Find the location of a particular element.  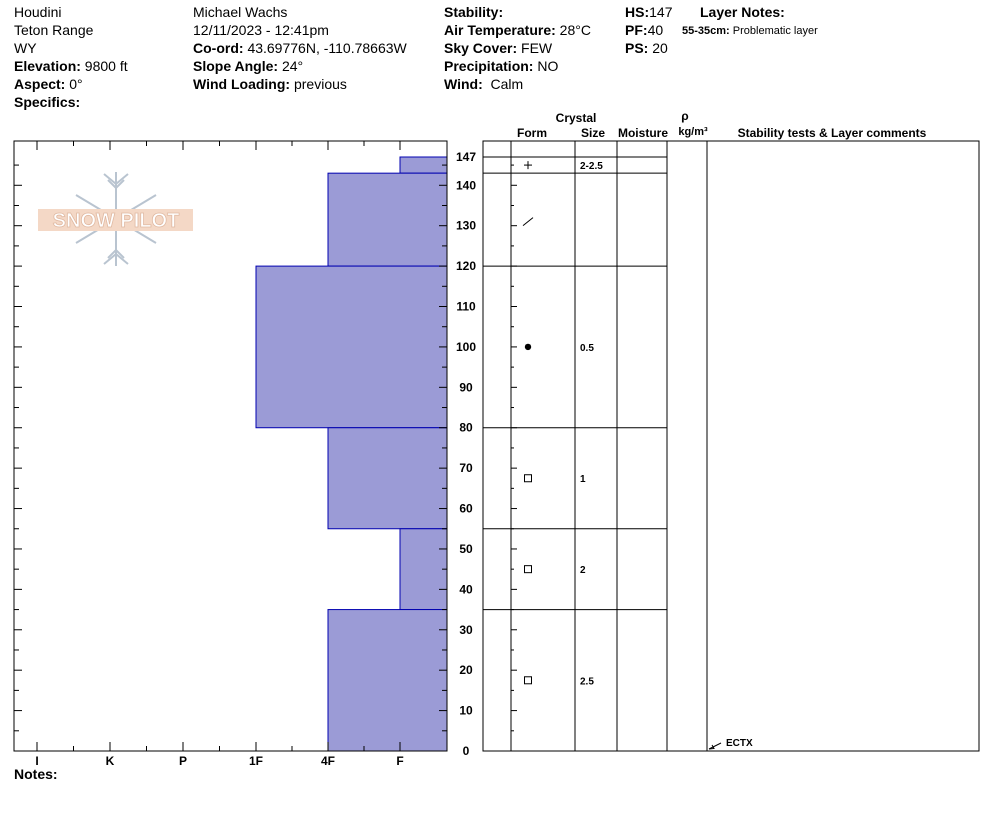

precip-row: Precipitation: NO is located at coordinates (501, 66).